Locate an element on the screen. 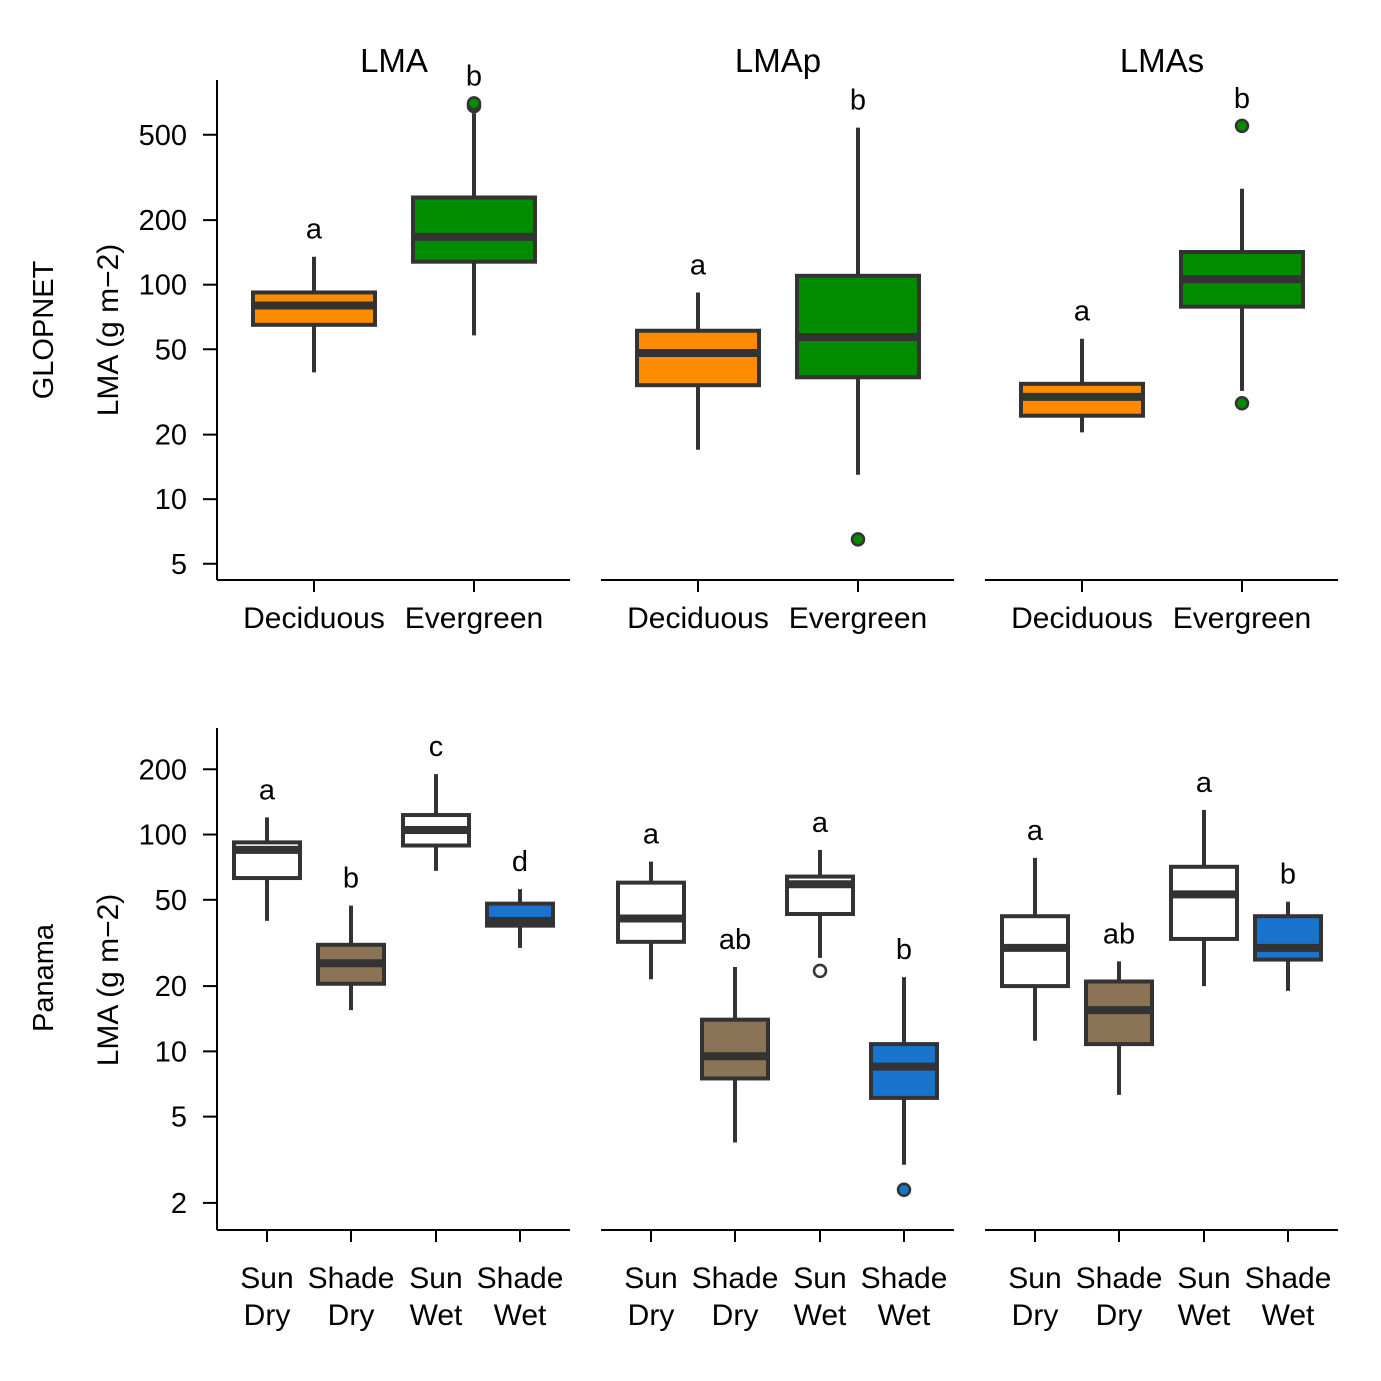 The image size is (1381, 1381). category-label-0-1-0-0: Deciduous is located at coordinates (698, 618).